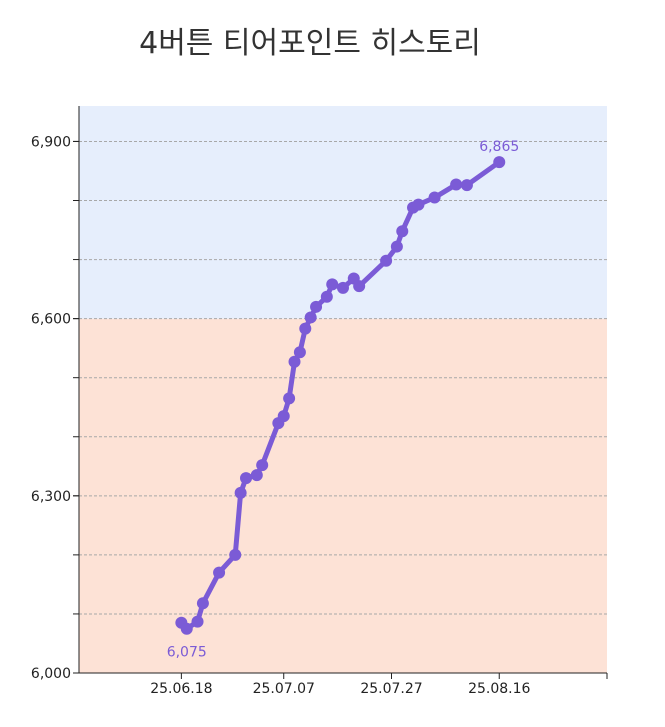  I want to click on x-tick-label: 25.07.07, so click(284, 689).